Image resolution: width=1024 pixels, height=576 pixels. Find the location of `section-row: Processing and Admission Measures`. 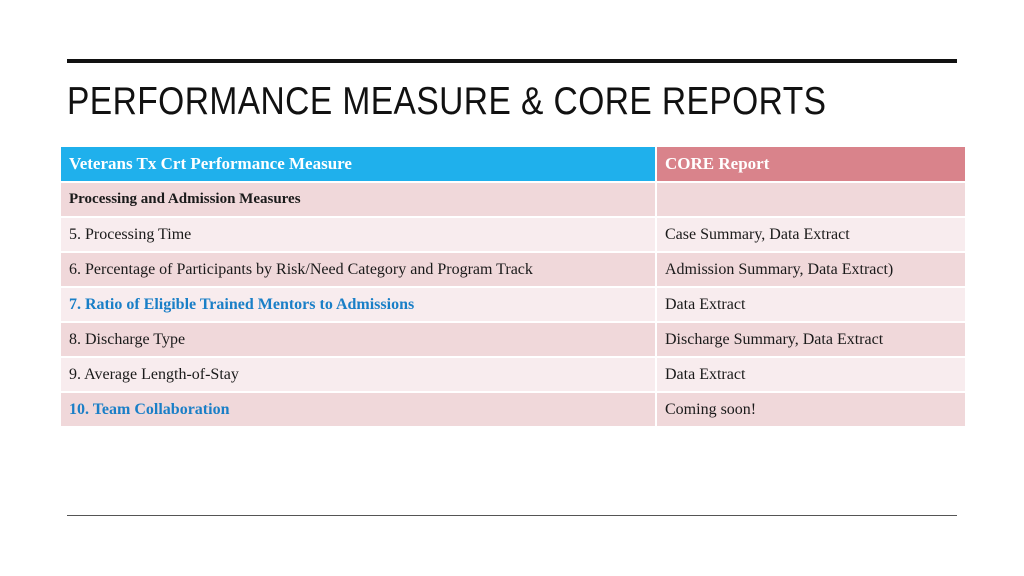

section-row: Processing and Admission Measures is located at coordinates (513, 199).